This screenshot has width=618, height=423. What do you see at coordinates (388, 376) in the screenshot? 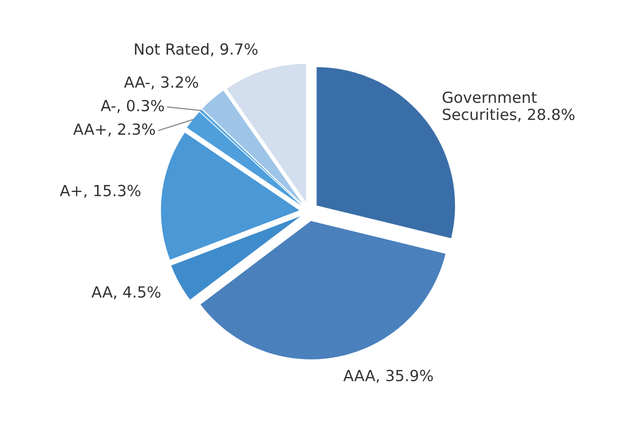
I see `slice-label: AAA, 35.9%` at bounding box center [388, 376].